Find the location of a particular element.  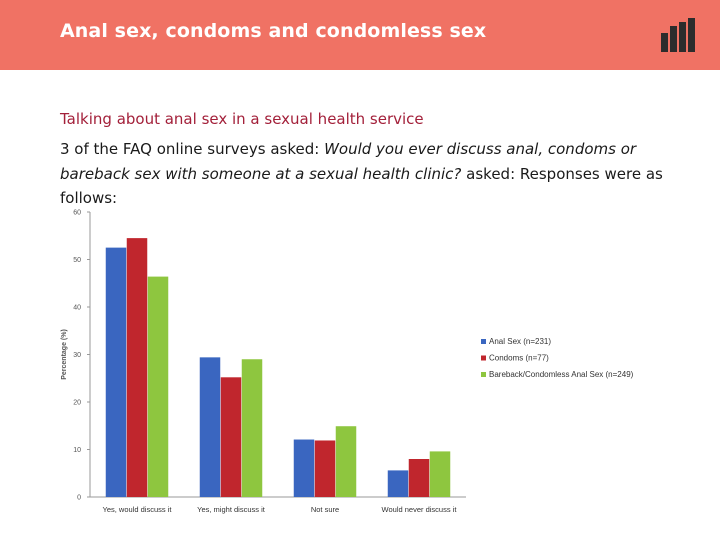

x-category-label: Not sure is located at coordinates (325, 509).